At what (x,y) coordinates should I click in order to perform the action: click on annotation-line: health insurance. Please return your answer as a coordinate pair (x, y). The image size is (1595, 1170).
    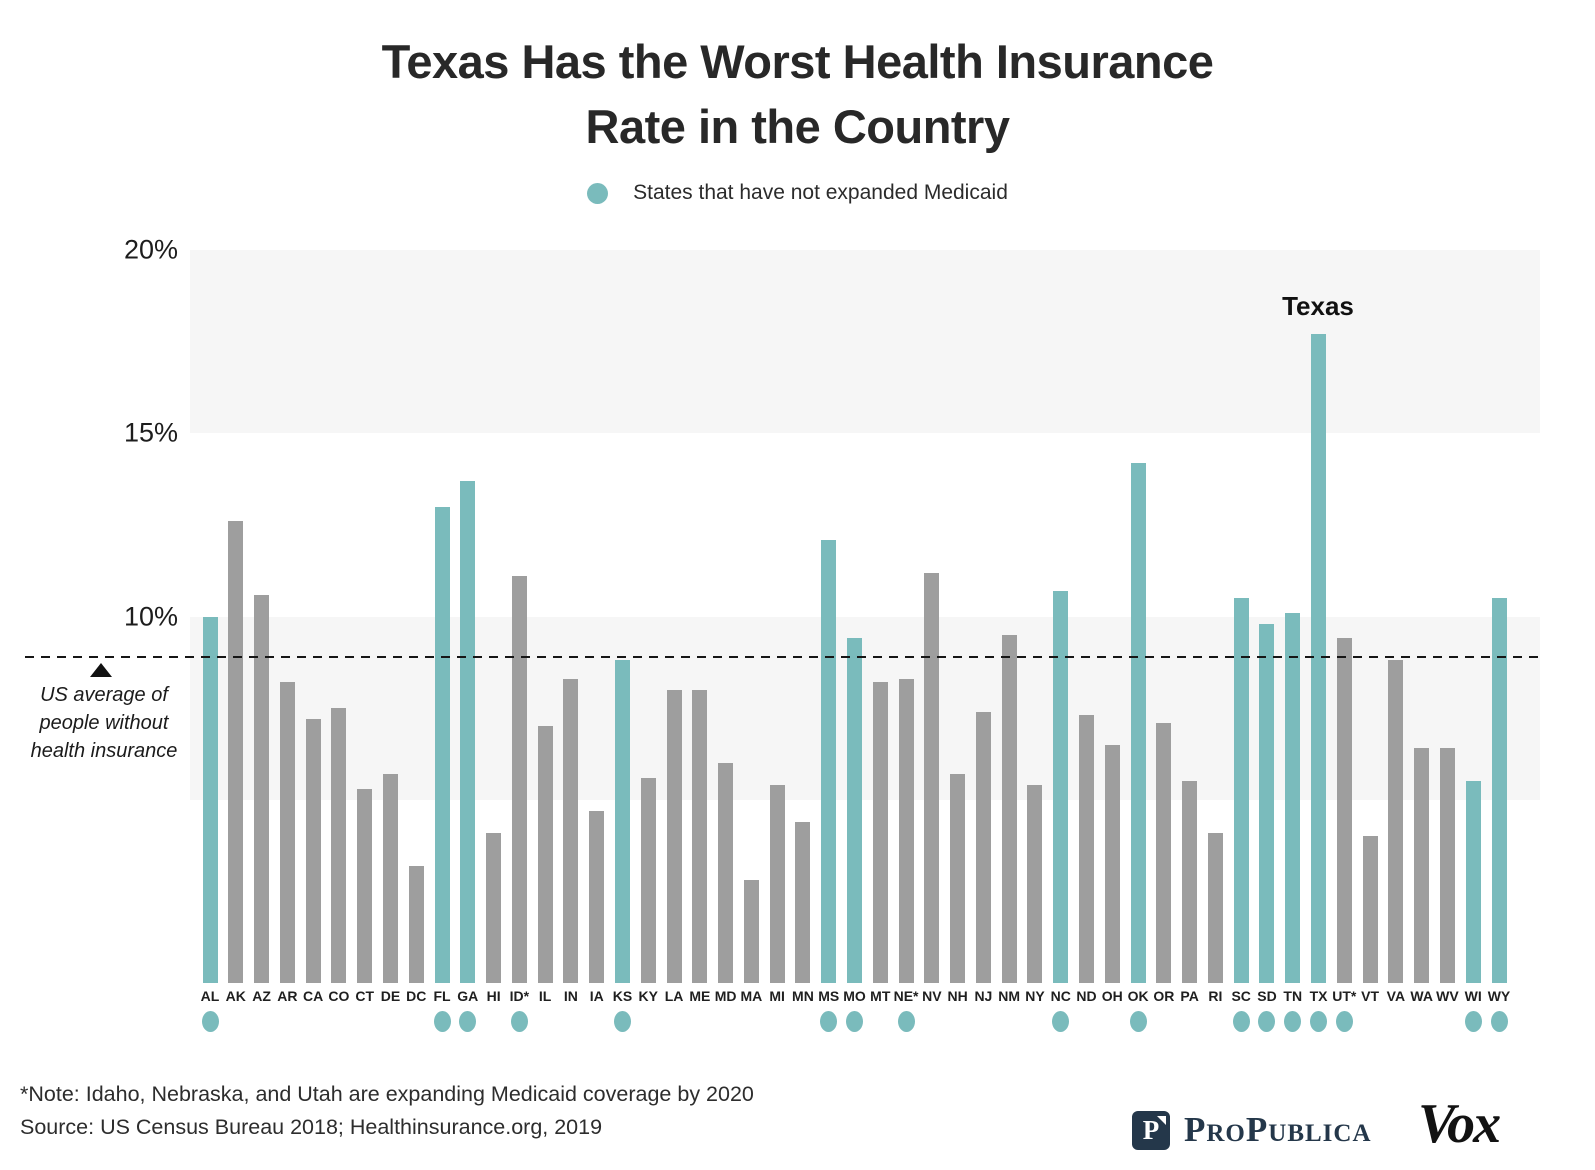
    Looking at the image, I should click on (104, 751).